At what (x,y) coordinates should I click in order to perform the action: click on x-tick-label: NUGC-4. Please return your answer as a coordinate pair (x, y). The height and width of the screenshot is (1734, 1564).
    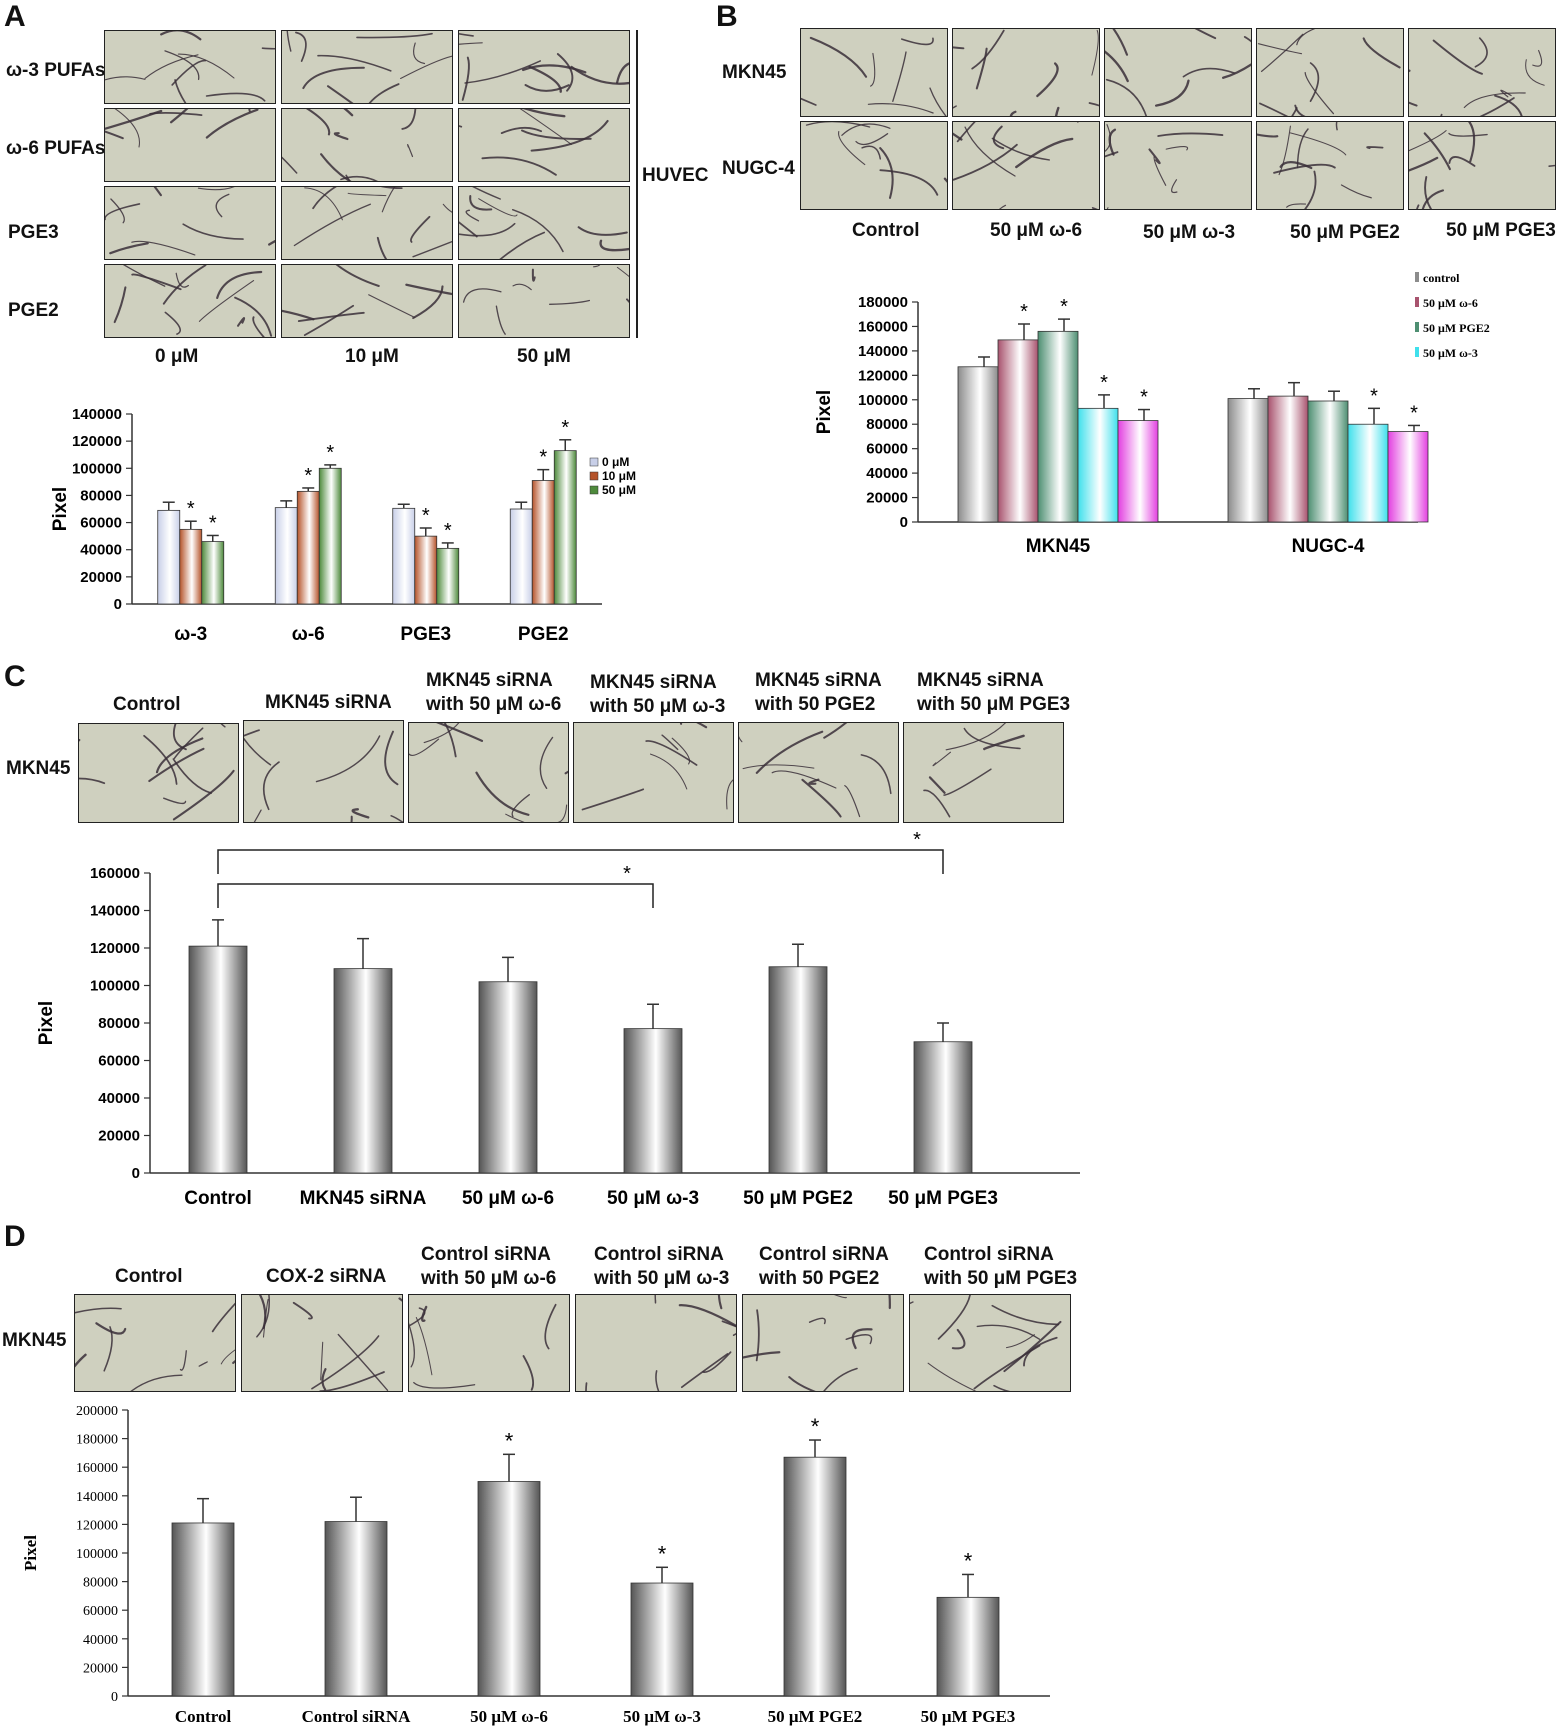
    Looking at the image, I should click on (1328, 546).